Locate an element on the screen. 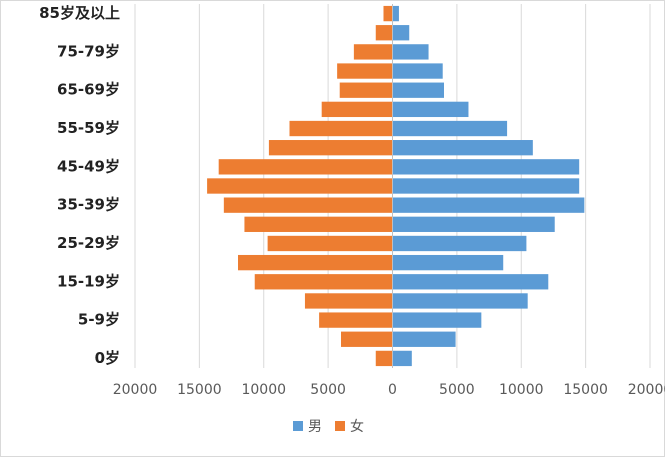 This screenshot has width=665, height=461. y-tick-label: 55-59岁 is located at coordinates (88, 128).